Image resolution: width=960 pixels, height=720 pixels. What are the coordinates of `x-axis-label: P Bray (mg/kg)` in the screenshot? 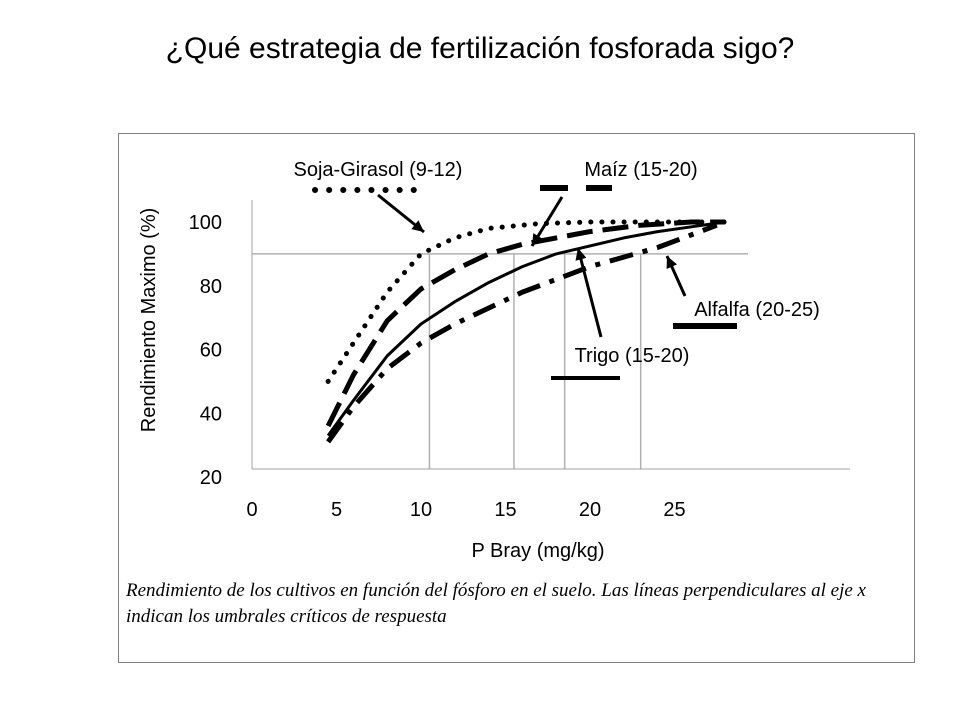 It's located at (538, 551).